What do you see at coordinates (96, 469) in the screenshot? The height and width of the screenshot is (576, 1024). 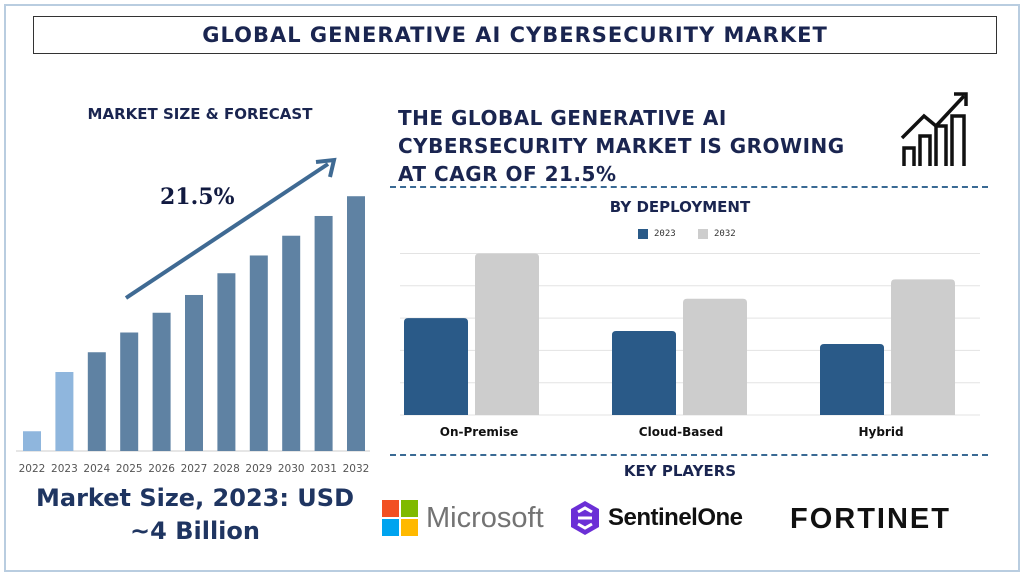 I see `tick-label-2024: 2024` at bounding box center [96, 469].